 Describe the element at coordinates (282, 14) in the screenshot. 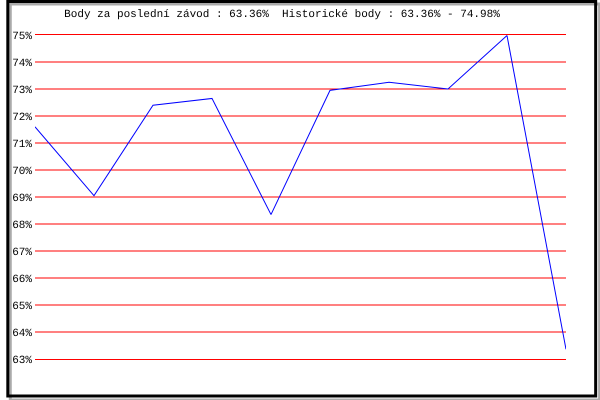

I see `chart-title: Body za poslední závod : 63.36% Historické body : 63.36% - 74.98%` at that location.